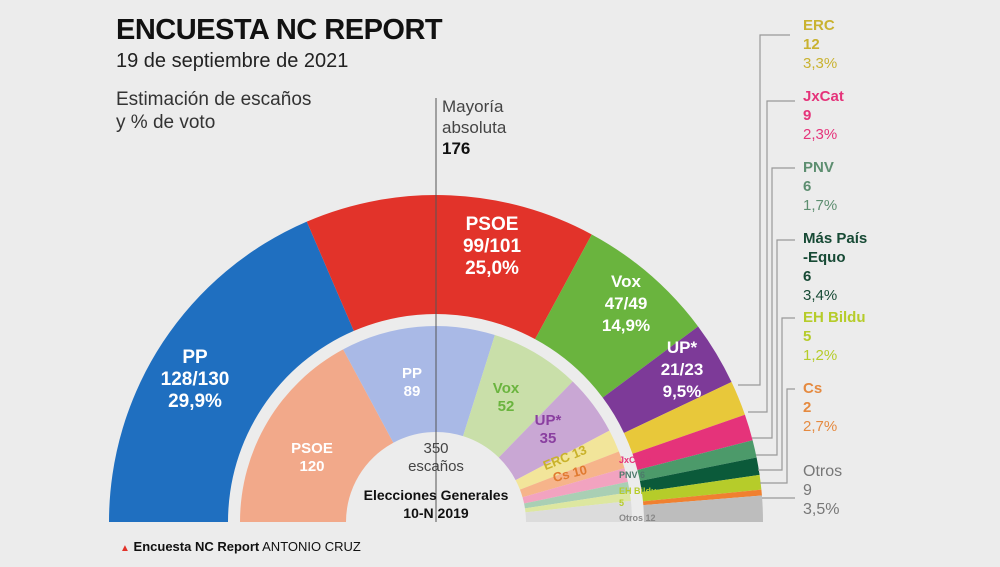 Image resolution: width=1000 pixels, height=567 pixels. What do you see at coordinates (195, 379) in the screenshot?
I see `label-pp: PP 128/130 29,9%` at bounding box center [195, 379].